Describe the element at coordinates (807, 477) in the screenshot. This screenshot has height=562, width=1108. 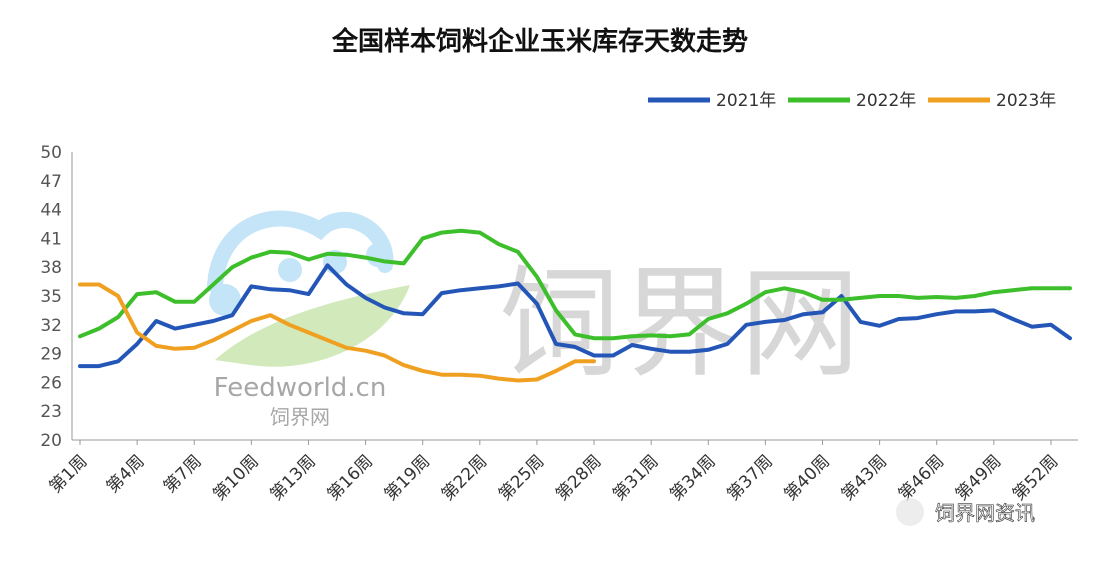
I see `x-tick-label: 第40周` at that location.